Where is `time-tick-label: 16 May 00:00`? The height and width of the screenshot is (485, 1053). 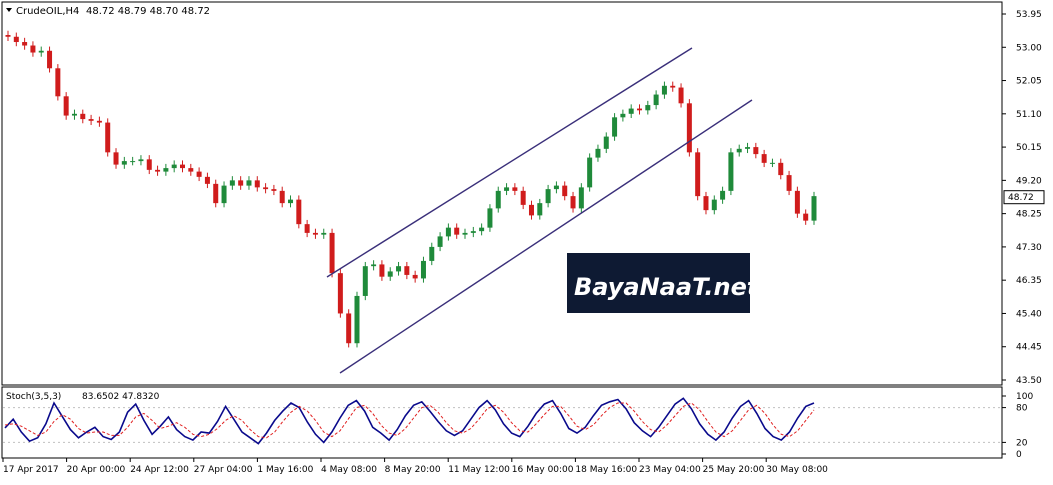
time-tick-label: 16 May 00:00 is located at coordinates (543, 470).